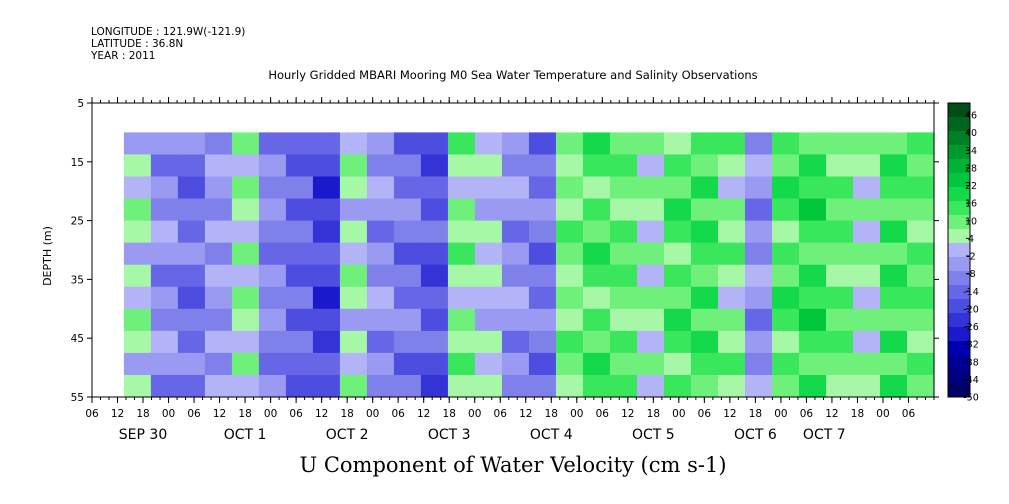 The image size is (1009, 504). Describe the element at coordinates (971, 151) in the screenshot. I see `colorbar-label: 34` at that location.